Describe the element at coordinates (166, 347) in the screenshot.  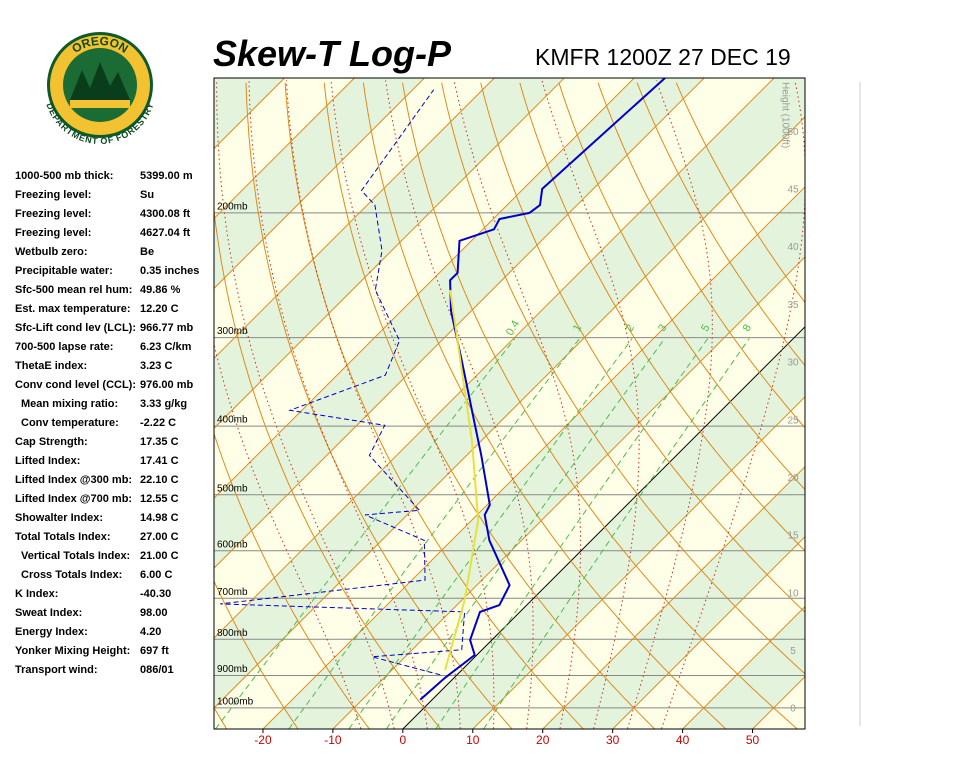
I see `index-value: 6.23 C/km` at that location.